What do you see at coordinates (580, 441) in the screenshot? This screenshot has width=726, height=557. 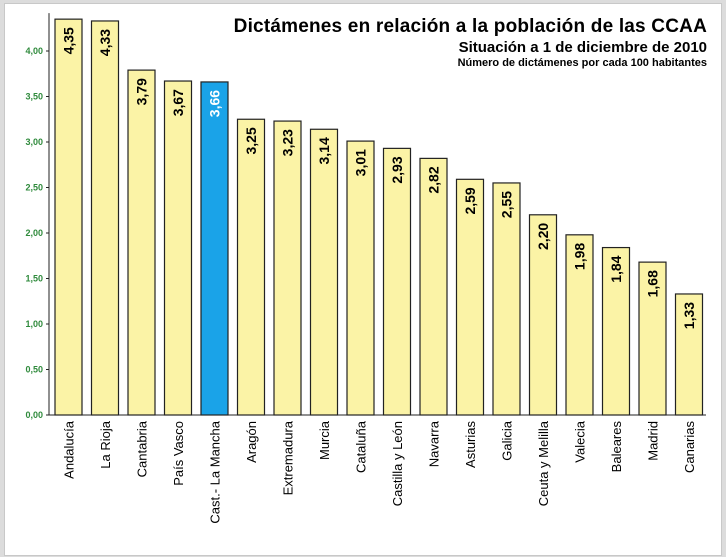 I see `x-category-label: Valecia` at bounding box center [580, 441].